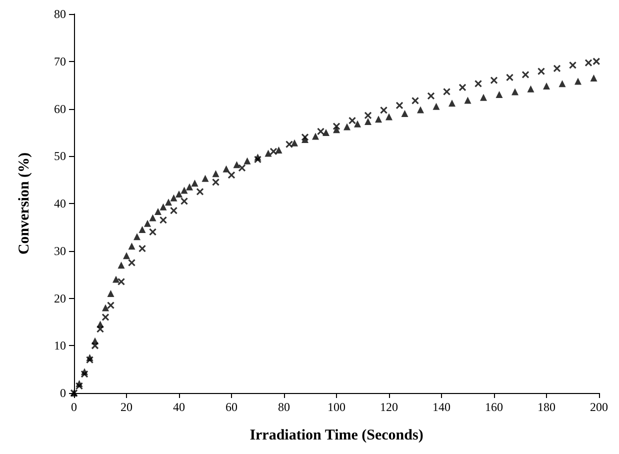 The height and width of the screenshot is (454, 619). What do you see at coordinates (389, 407) in the screenshot?
I see `x-tick-label: 120` at bounding box center [389, 407].